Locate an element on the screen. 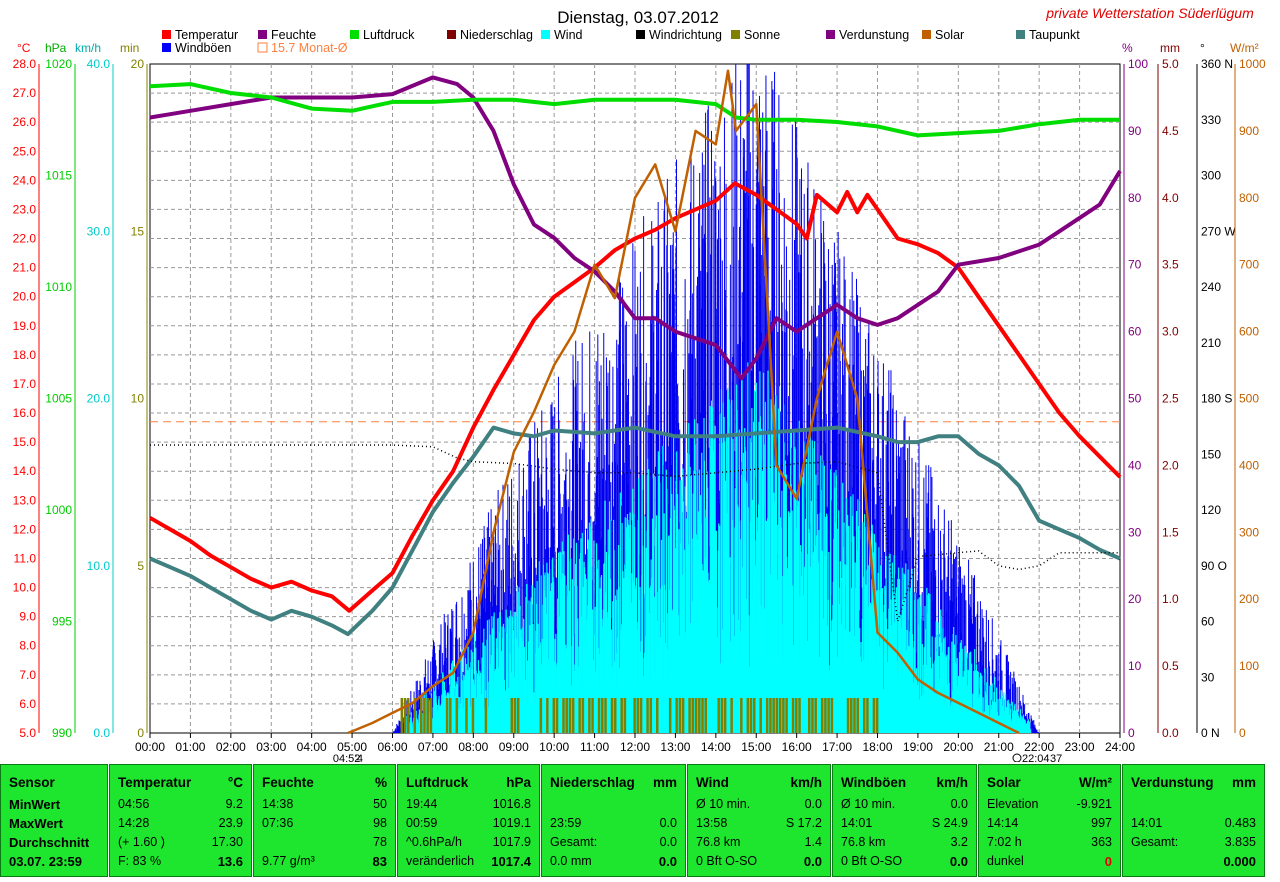 This screenshot has height=882, width=1280. axis-tick: 40 is located at coordinates (1135, 465).